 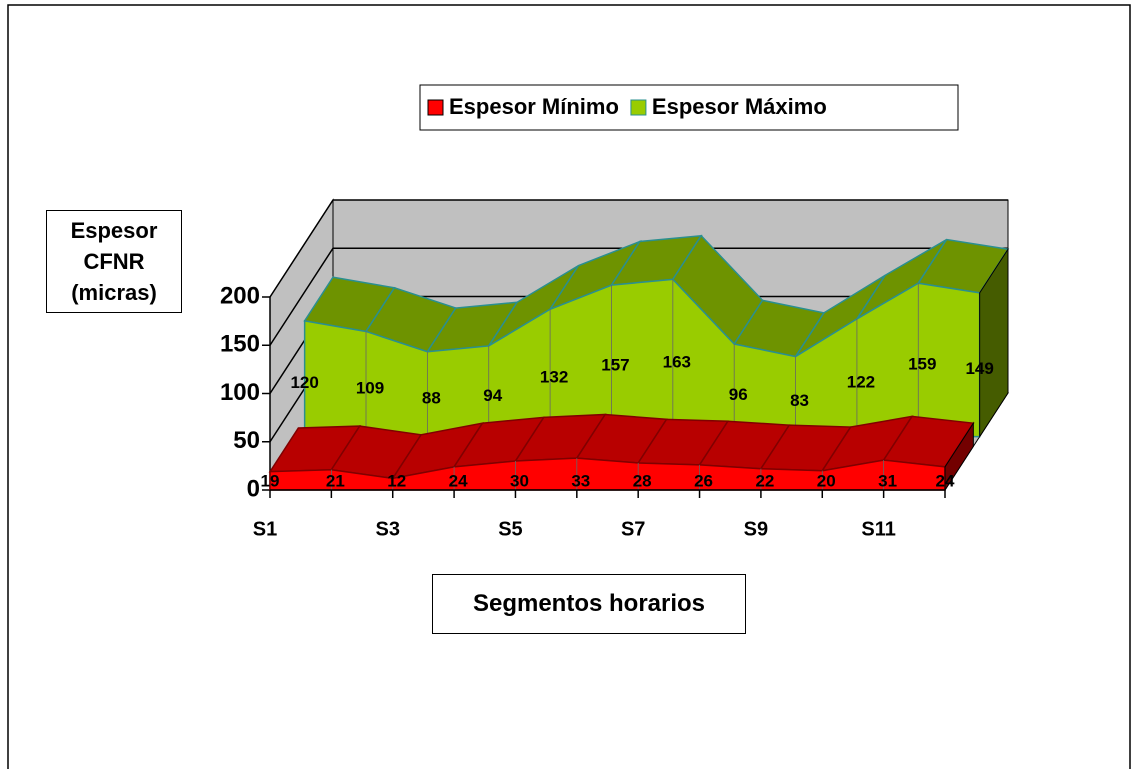 What do you see at coordinates (270, 480) in the screenshot?
I see `data-label: 19` at bounding box center [270, 480].